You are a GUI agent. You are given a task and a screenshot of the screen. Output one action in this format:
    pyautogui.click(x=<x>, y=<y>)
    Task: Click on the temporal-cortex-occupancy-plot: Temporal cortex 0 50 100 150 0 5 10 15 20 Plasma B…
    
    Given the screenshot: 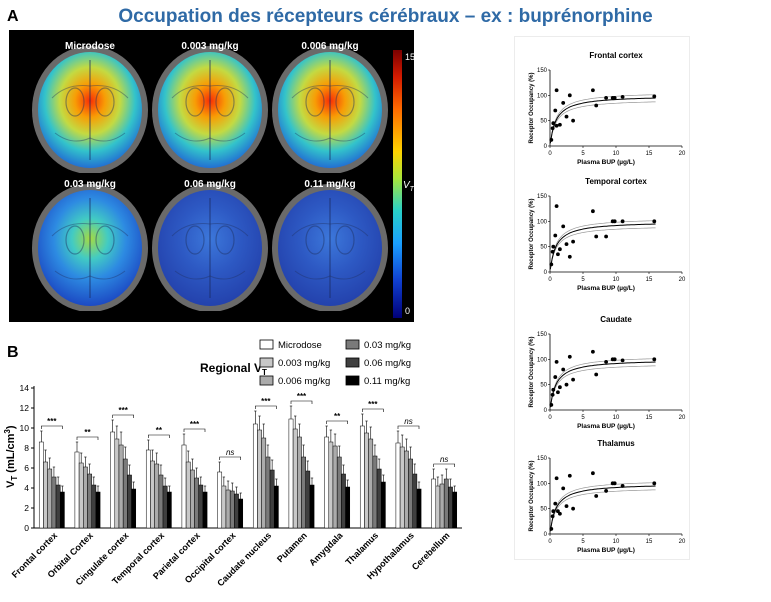 What is the action you would take?
    pyautogui.click(x=607, y=234)
    